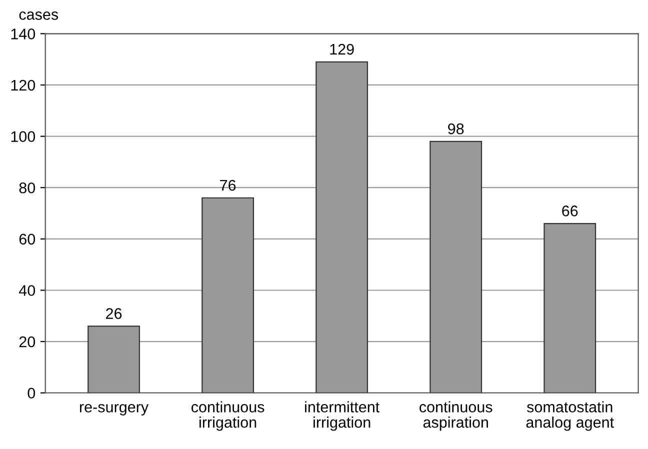 This screenshot has height=449, width=648. What do you see at coordinates (114, 313) in the screenshot?
I see `data-label: 26` at bounding box center [114, 313].